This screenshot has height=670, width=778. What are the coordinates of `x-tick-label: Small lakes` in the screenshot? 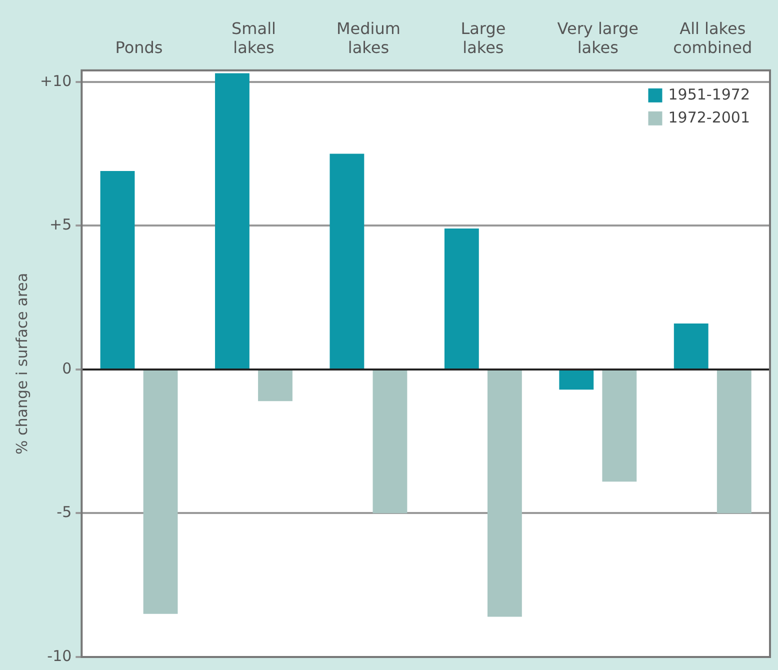 It's located at (254, 37).